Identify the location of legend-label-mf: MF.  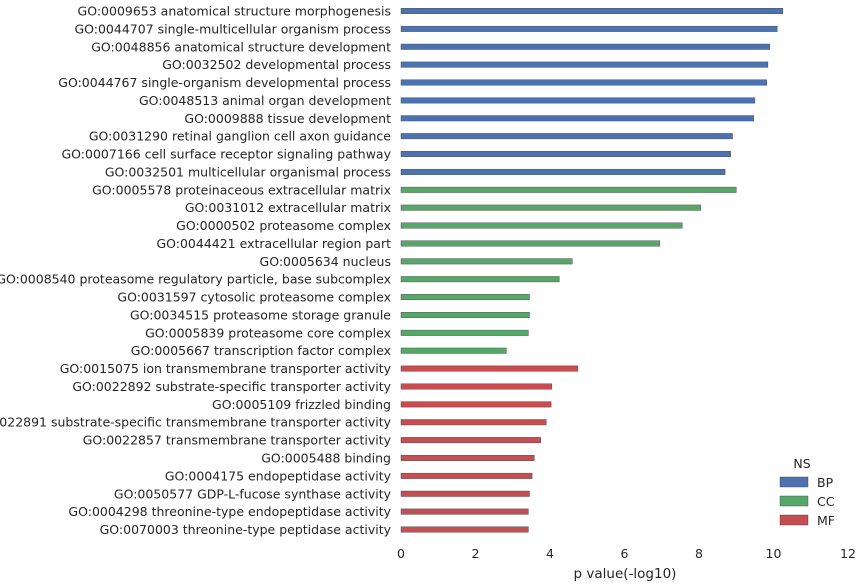
(826, 520).